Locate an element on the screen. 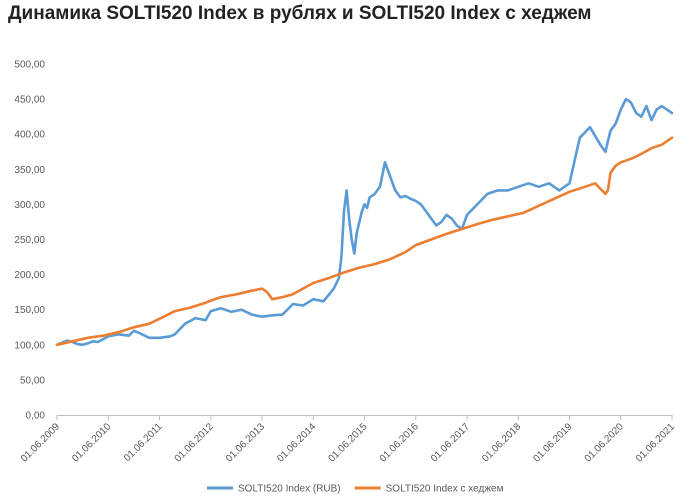 This screenshot has width=698, height=502. y-tick-label: 350,00 is located at coordinates (29, 170).